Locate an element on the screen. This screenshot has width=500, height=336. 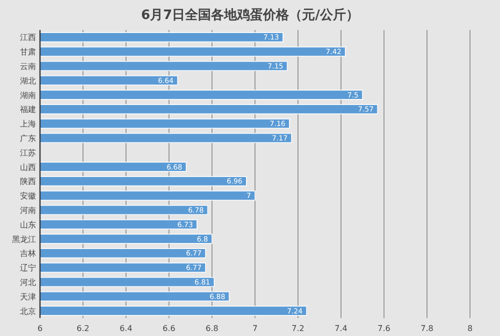
x-tick-label: 6.4 is located at coordinates (126, 328).